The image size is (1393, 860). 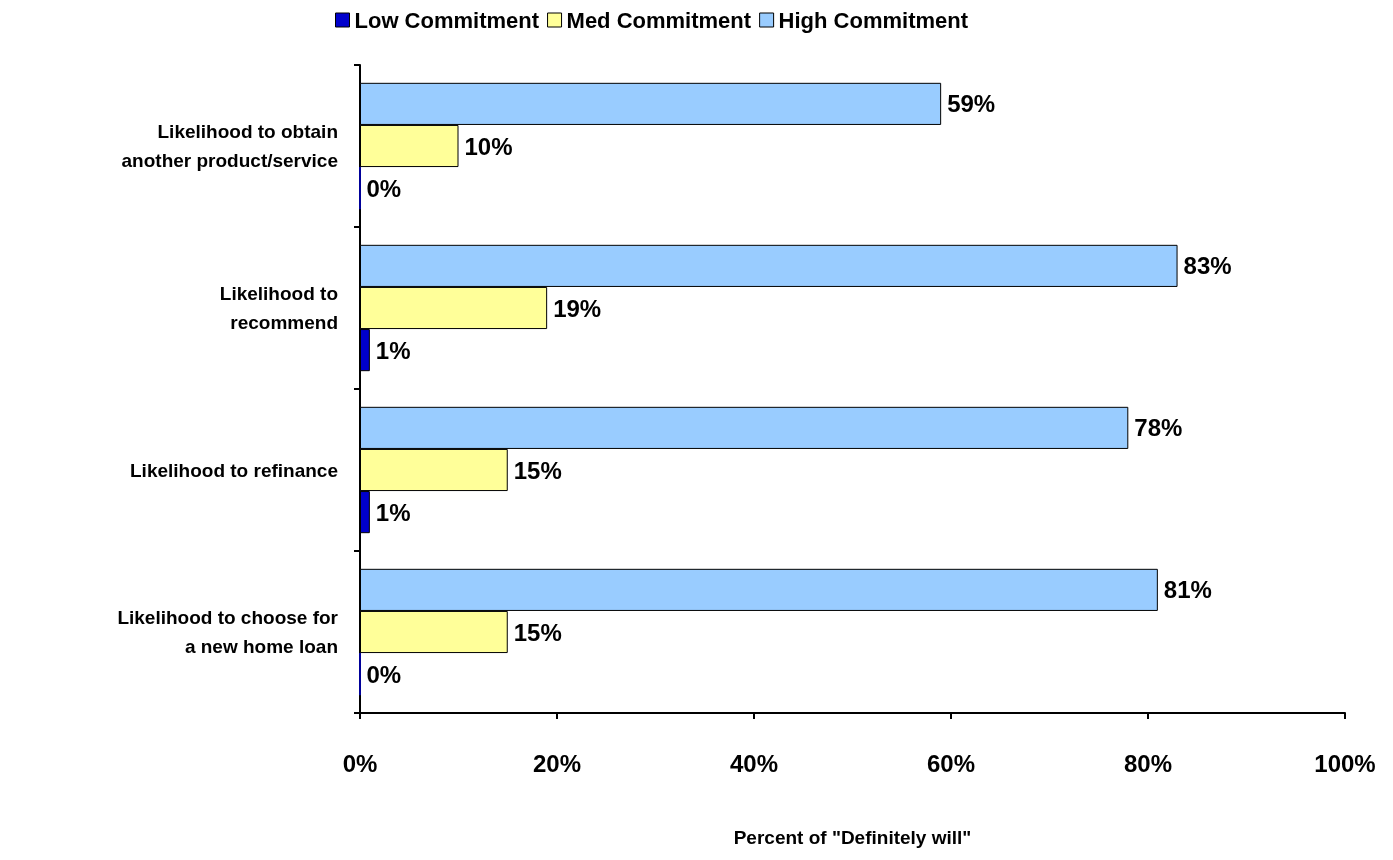 What do you see at coordinates (278, 308) in the screenshot?
I see `y-tick-label: Likelihood to recommend` at bounding box center [278, 308].